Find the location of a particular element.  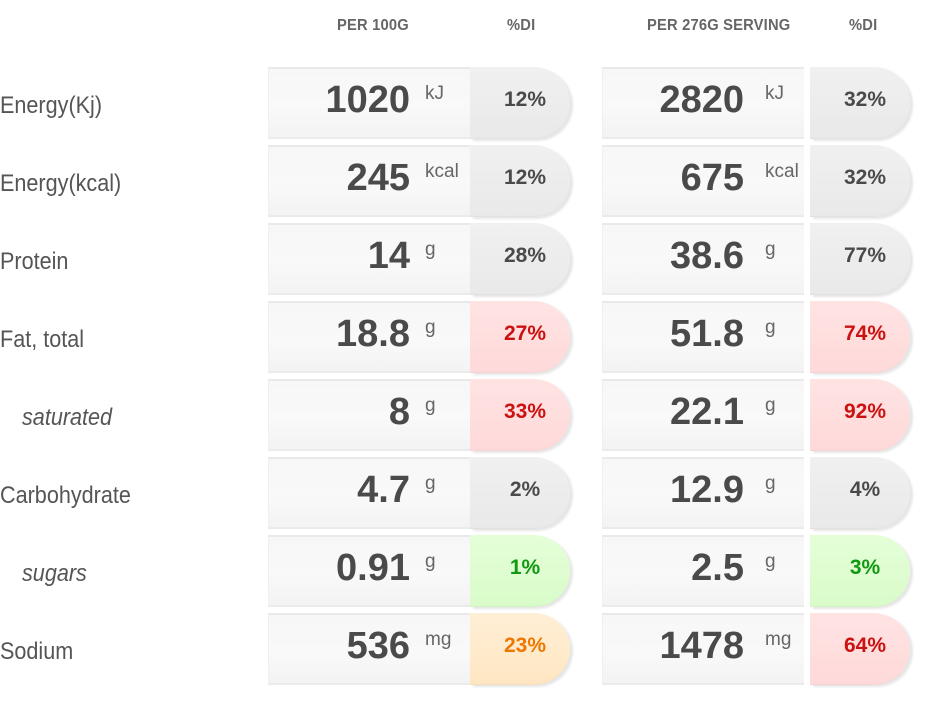

di-badge-per-serving: 92% is located at coordinates (860, 415).